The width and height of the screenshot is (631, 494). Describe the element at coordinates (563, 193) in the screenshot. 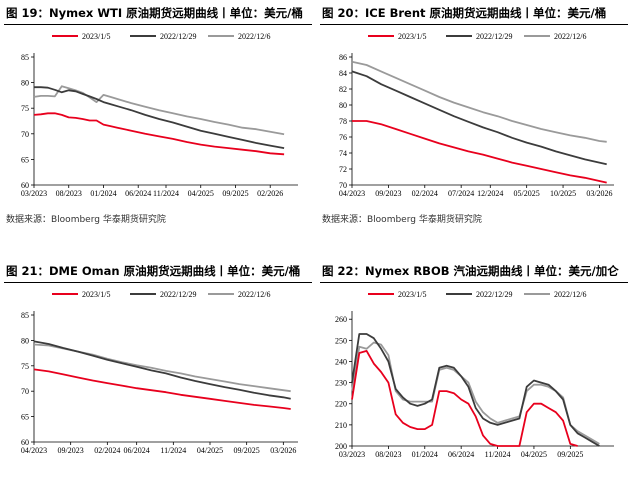

I see `x-tick-label: 10/2025` at that location.